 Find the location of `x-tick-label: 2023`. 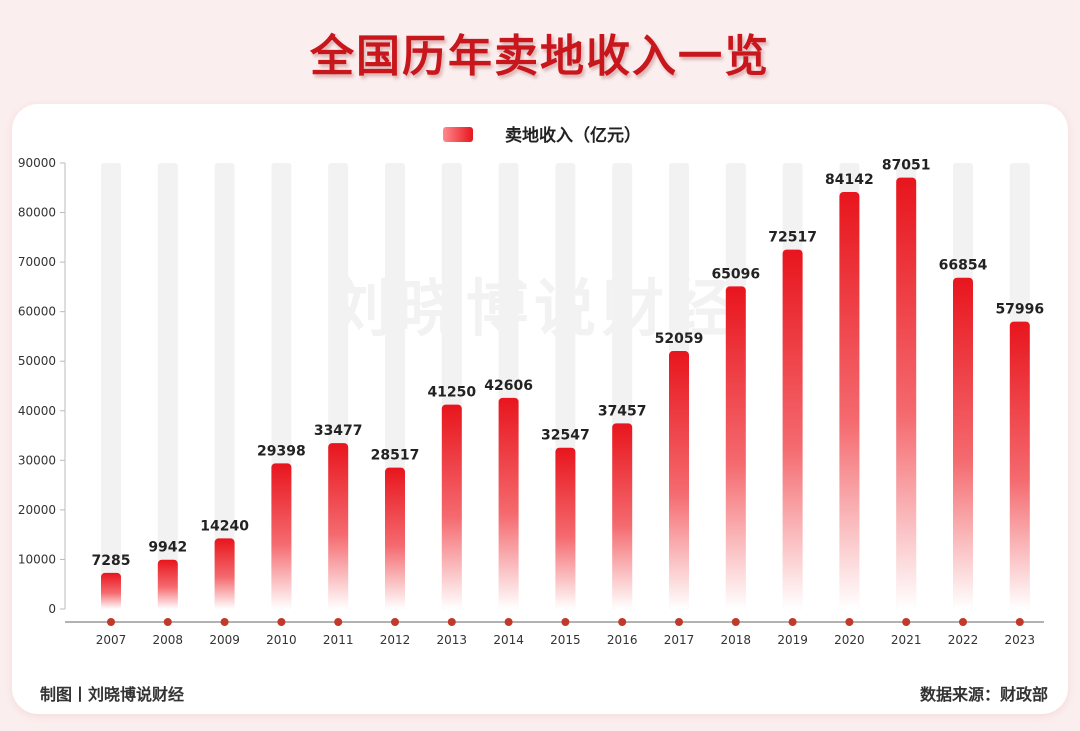

x-tick-label: 2023 is located at coordinates (1020, 640).